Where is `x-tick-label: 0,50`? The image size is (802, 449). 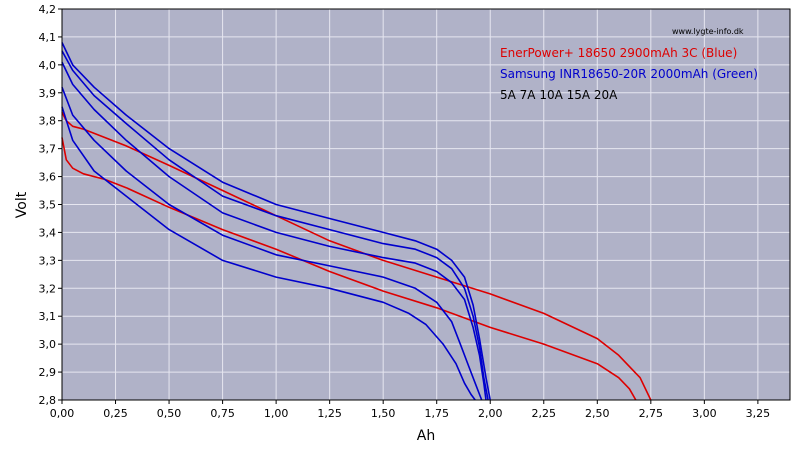
x-tick-label: 0,50 is located at coordinates (169, 413).